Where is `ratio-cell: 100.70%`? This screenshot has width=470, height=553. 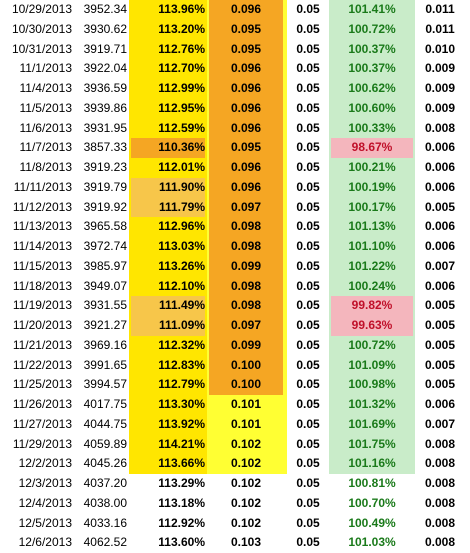 ratio-cell: 100.70% is located at coordinates (372, 502).